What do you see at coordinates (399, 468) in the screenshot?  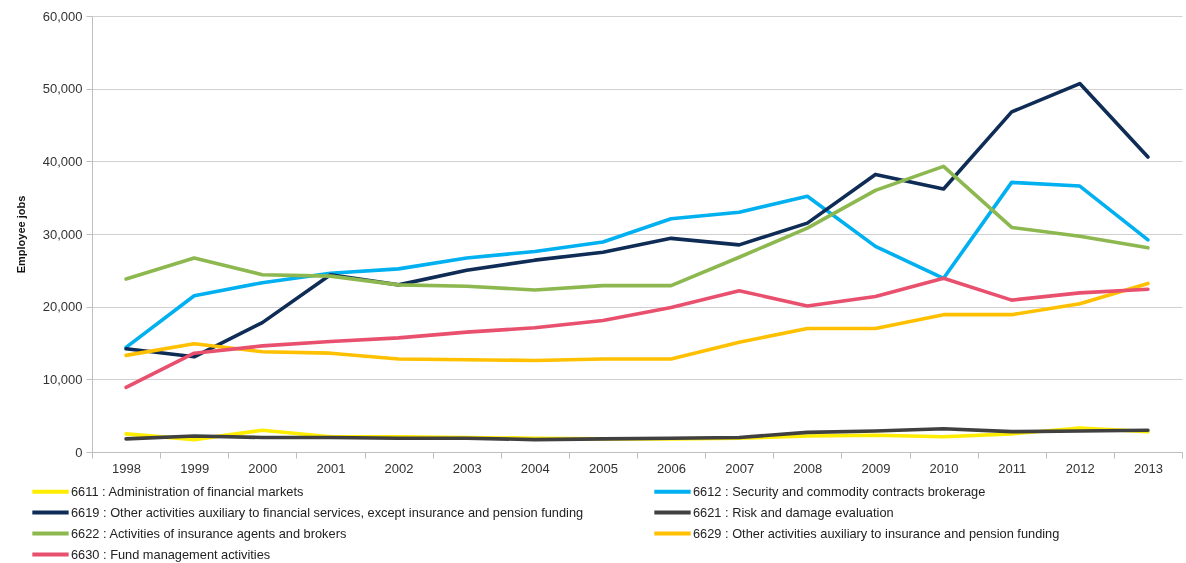 I see `x-tick-label: 2002` at bounding box center [399, 468].